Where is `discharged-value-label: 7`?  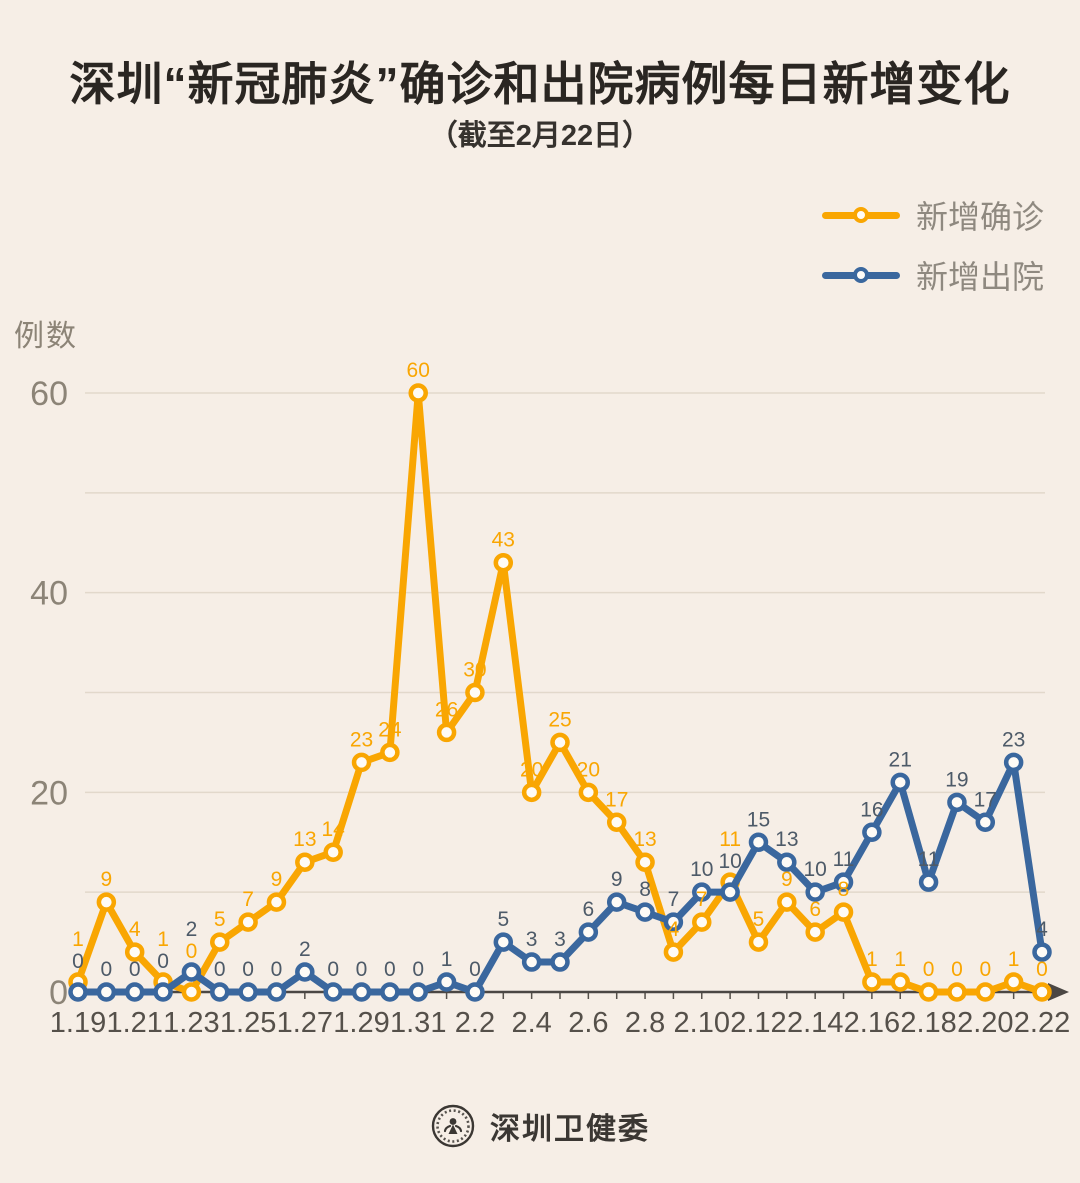 discharged-value-label: 7 is located at coordinates (674, 899).